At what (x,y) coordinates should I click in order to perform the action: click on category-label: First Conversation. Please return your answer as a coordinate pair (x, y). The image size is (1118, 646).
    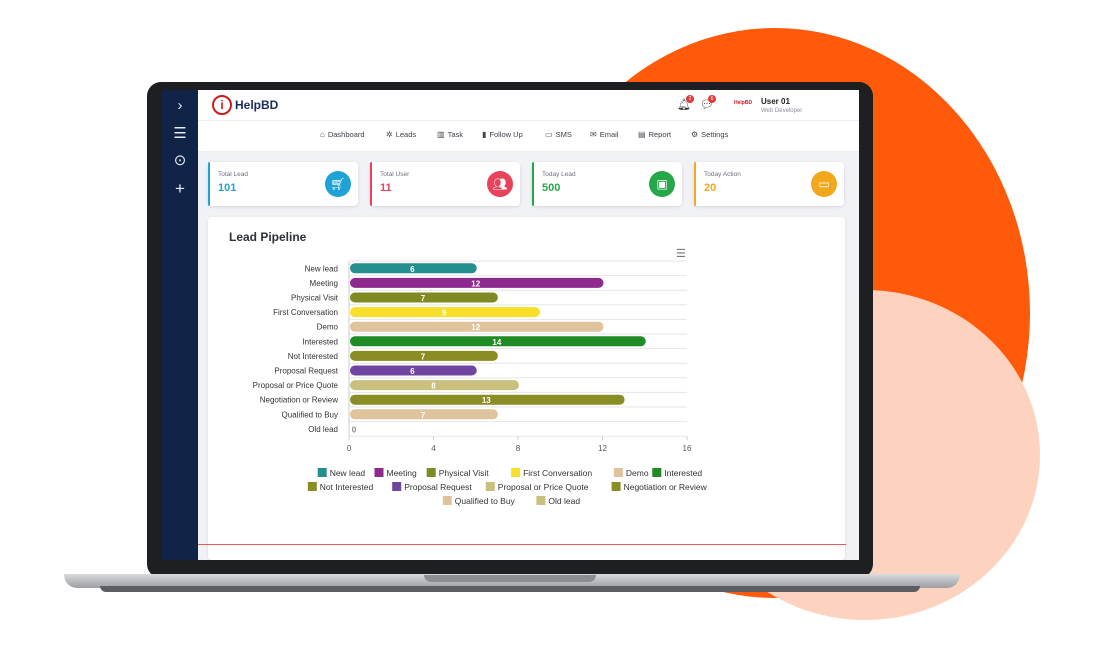
    Looking at the image, I should click on (305, 312).